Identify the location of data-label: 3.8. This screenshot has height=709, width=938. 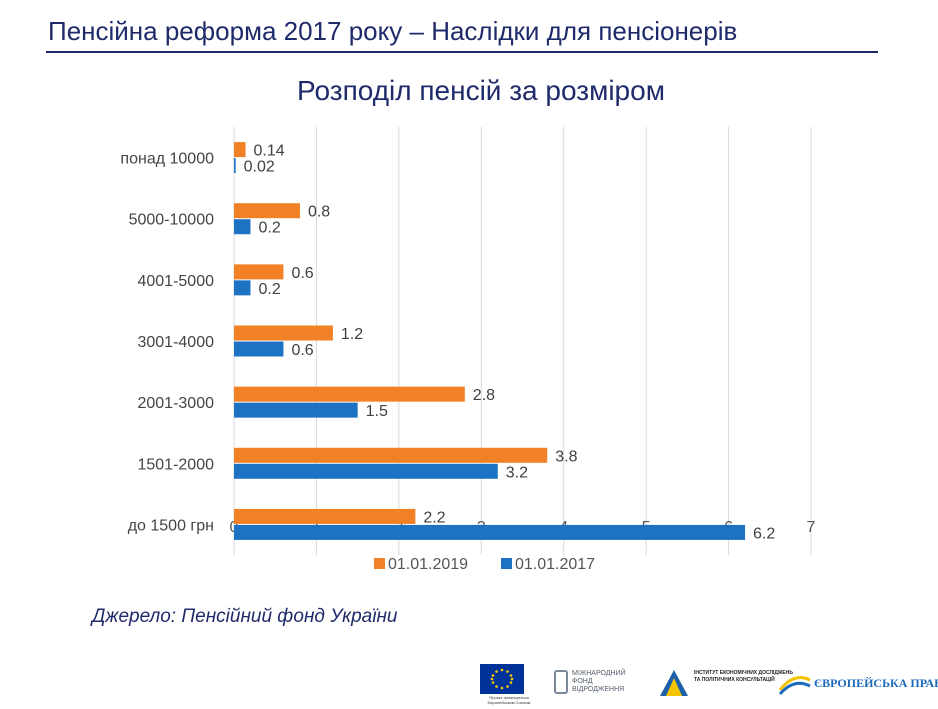
(566, 456).